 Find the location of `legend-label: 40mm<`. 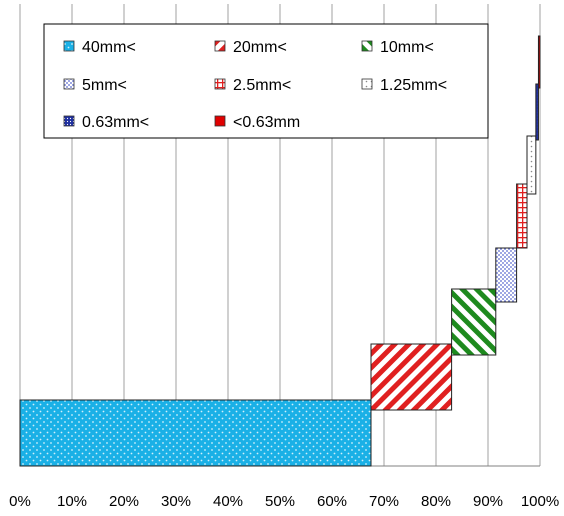

legend-label: 40mm< is located at coordinates (109, 47).